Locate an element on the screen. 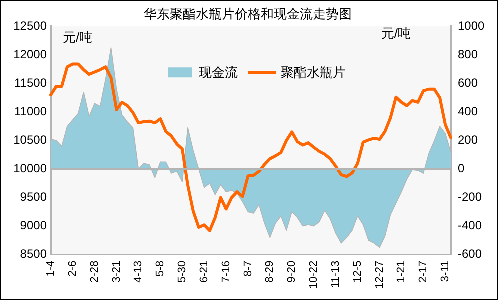 Image resolution: width=498 pixels, height=300 pixels. y2-axis-title: 元/吨 is located at coordinates (396, 34).